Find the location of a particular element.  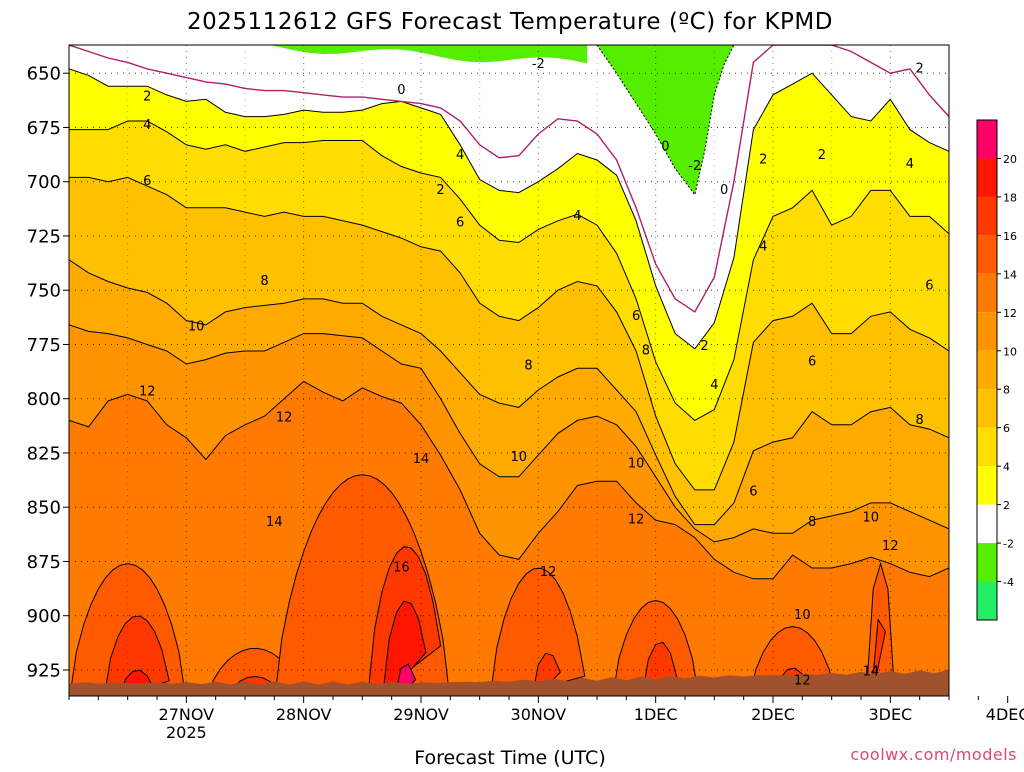

terrain-ground is located at coordinates (509, 682).